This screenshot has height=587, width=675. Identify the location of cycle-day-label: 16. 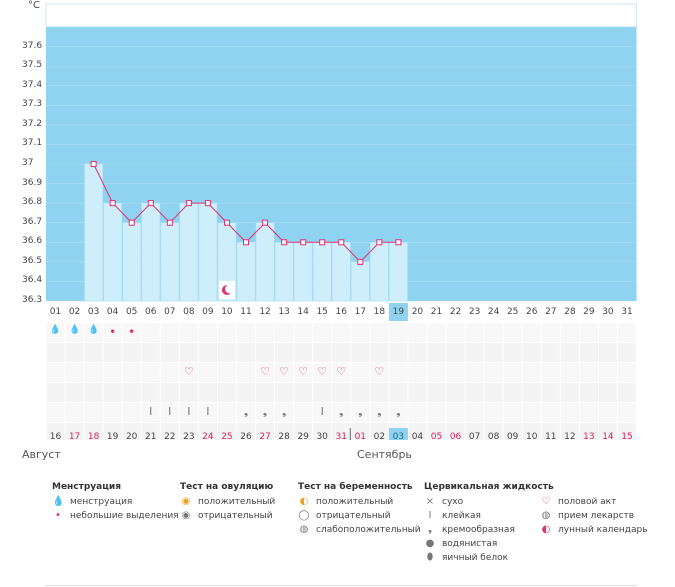
(341, 312).